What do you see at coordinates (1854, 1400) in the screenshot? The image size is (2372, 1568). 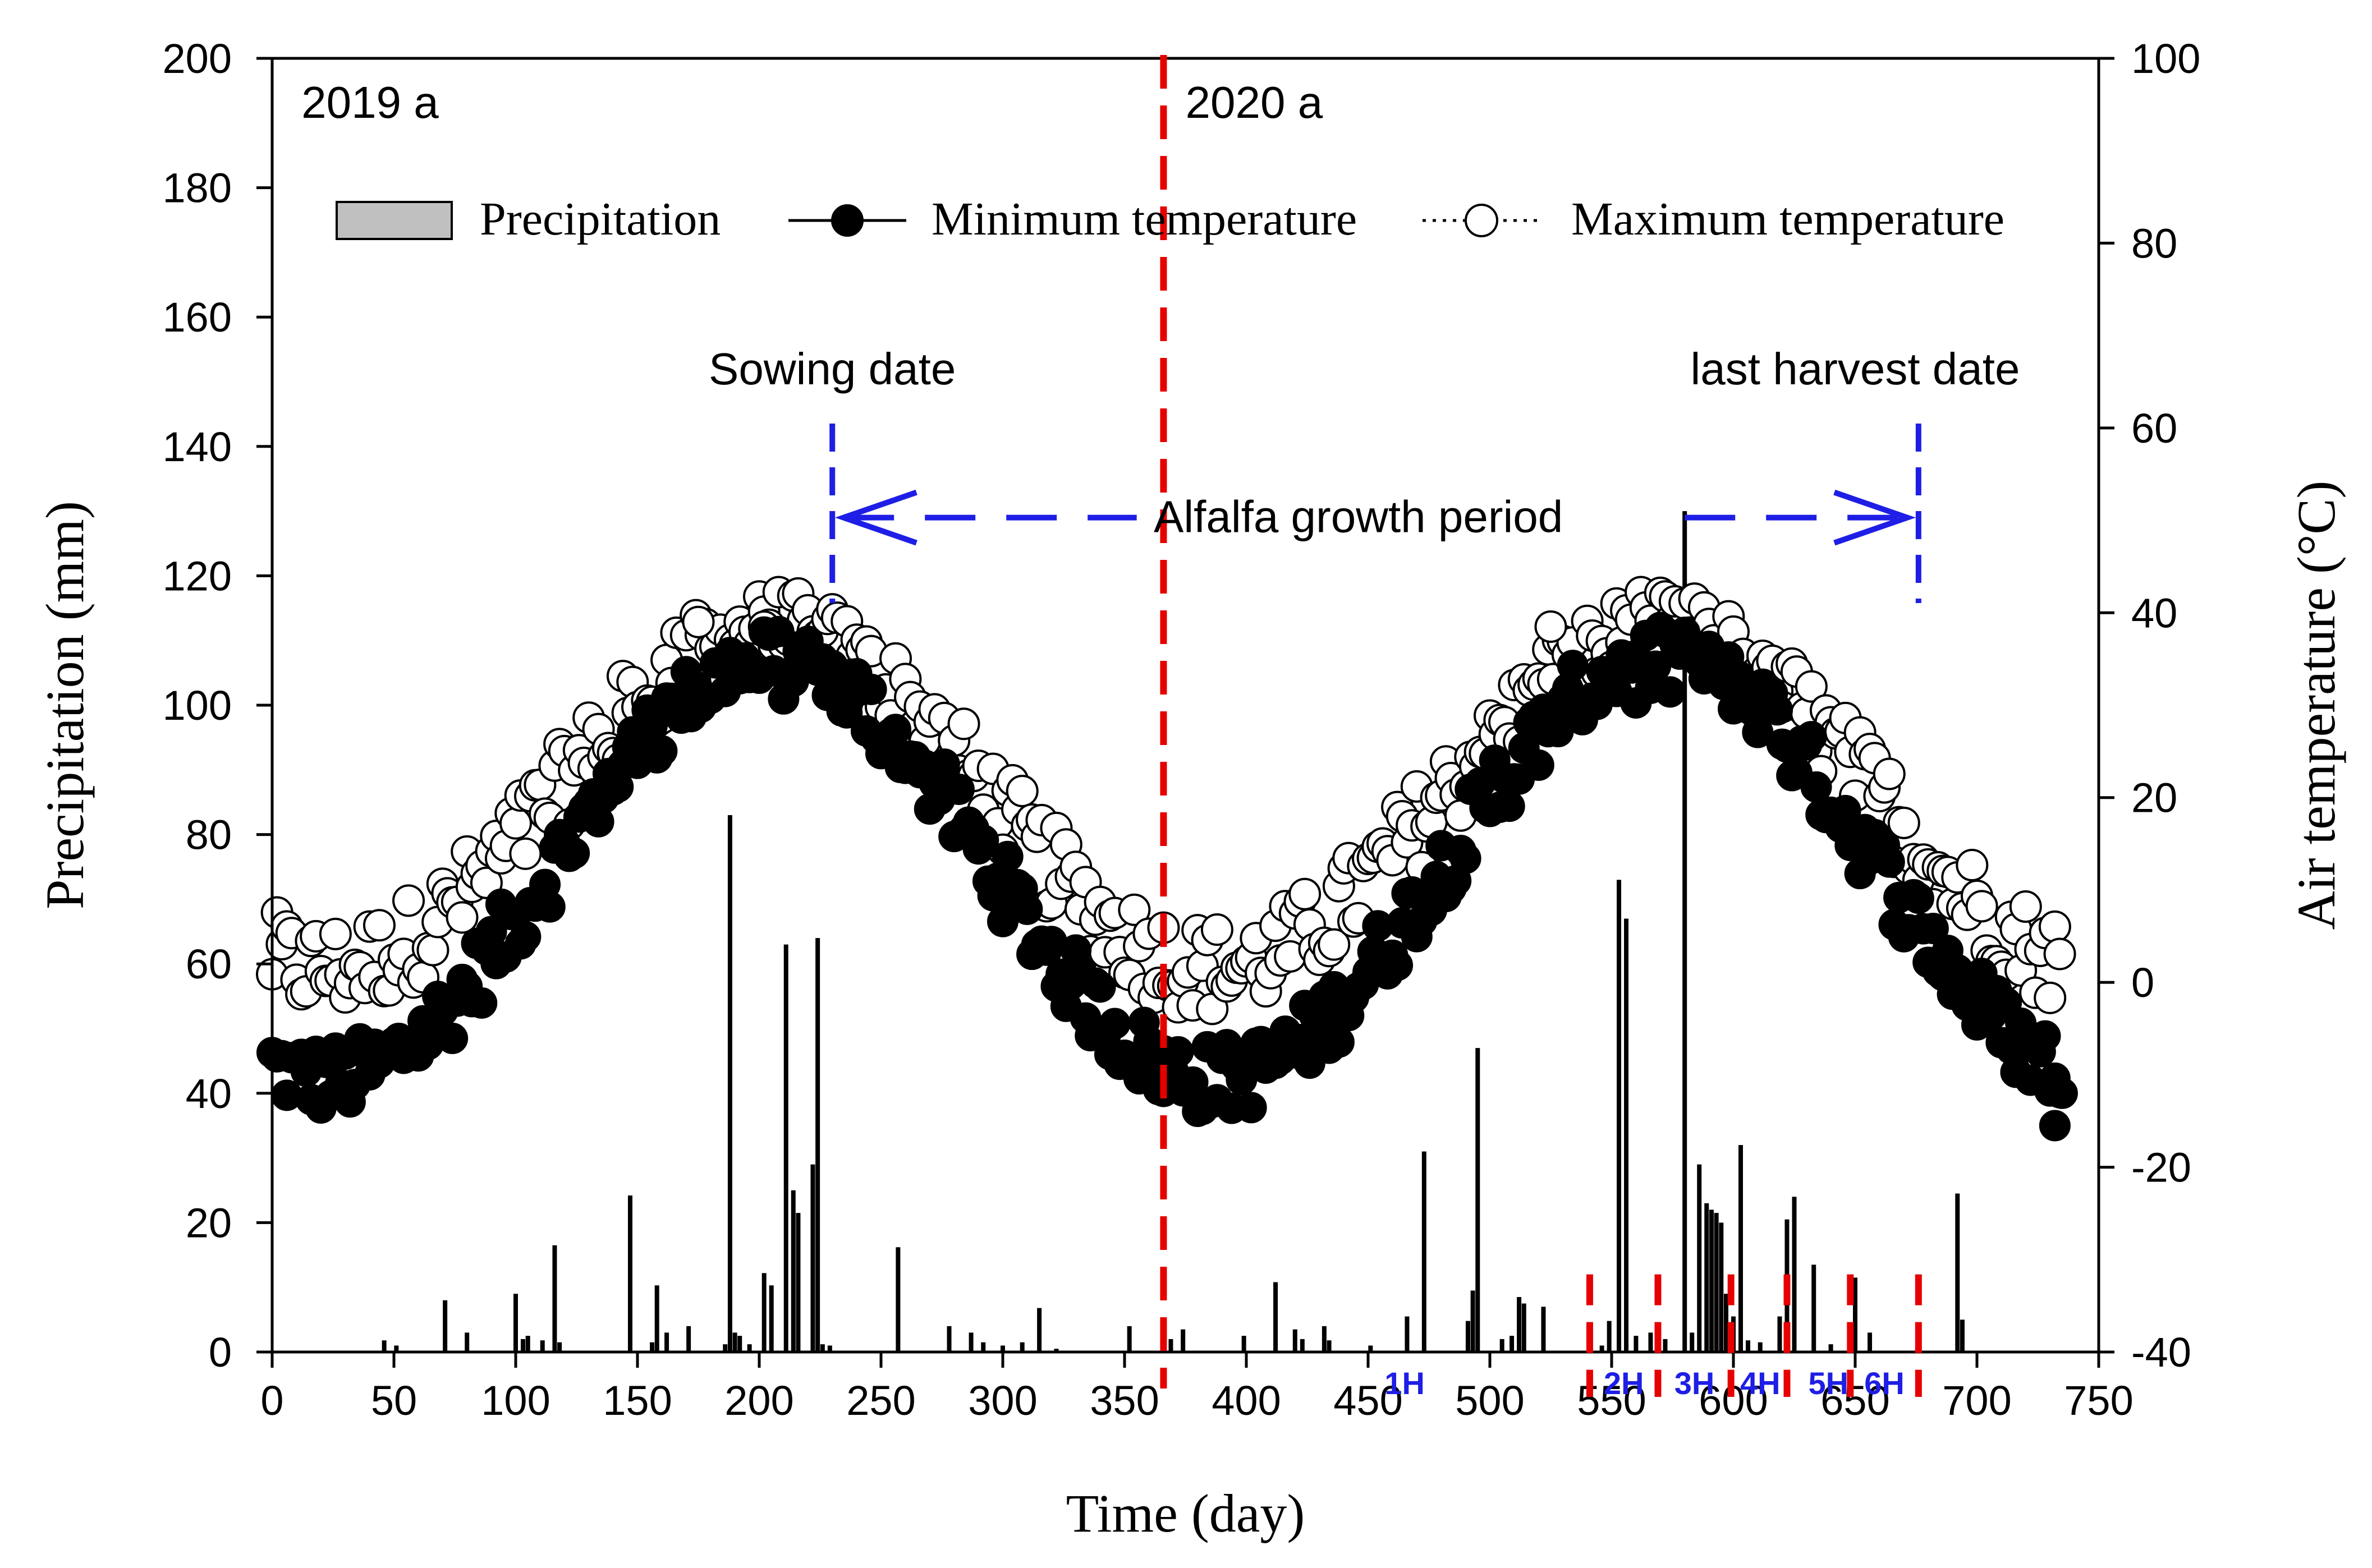 I see `x-tick-label: 650` at bounding box center [1854, 1400].